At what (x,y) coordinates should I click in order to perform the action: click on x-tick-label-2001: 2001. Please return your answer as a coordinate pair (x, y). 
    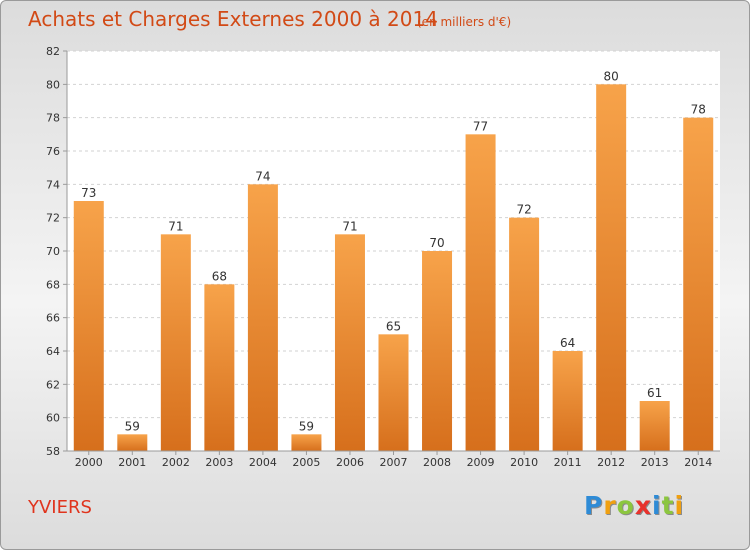
    Looking at the image, I should click on (132, 462).